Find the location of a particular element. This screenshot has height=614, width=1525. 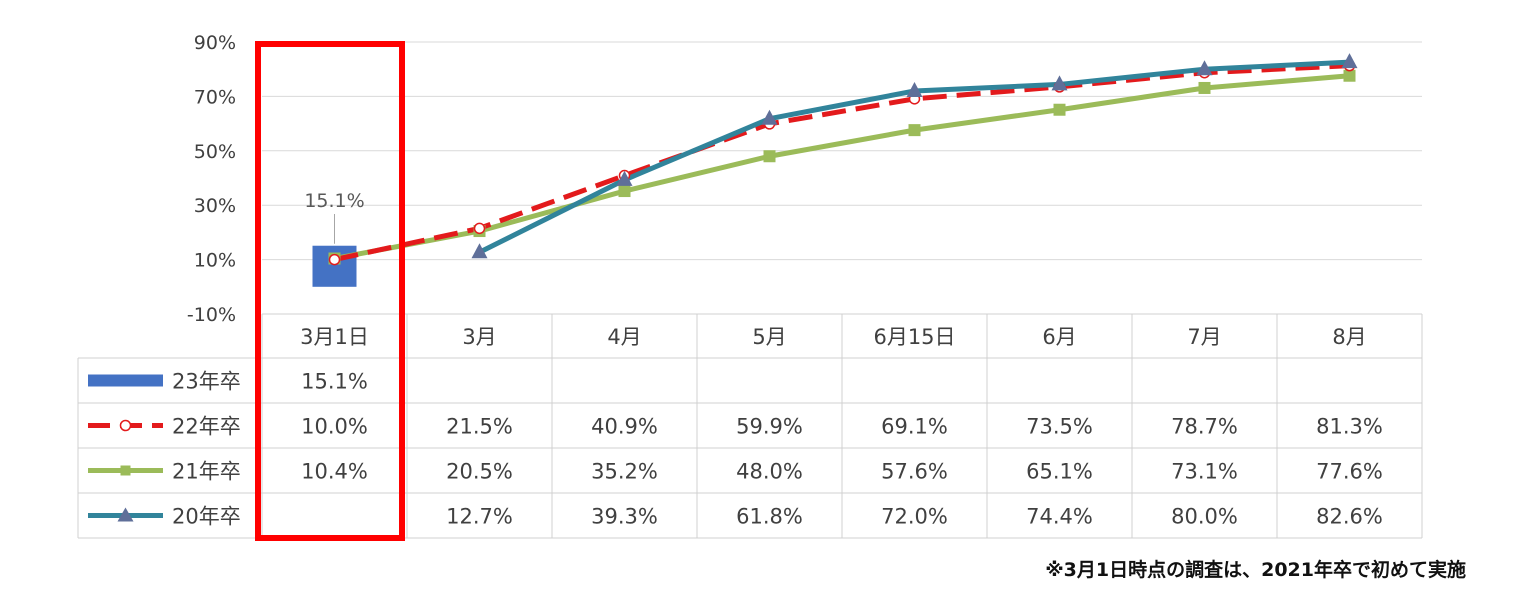

y-tick-label: 90% is located at coordinates (215, 43).